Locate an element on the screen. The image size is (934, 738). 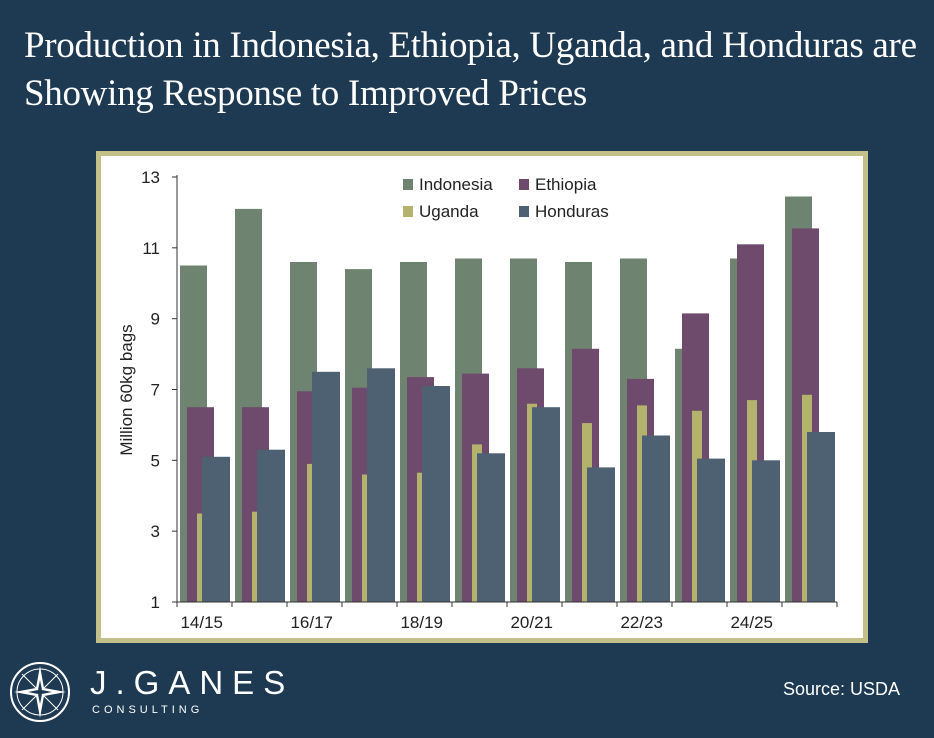
legend-swatch-ethiopia is located at coordinates (524, 184).